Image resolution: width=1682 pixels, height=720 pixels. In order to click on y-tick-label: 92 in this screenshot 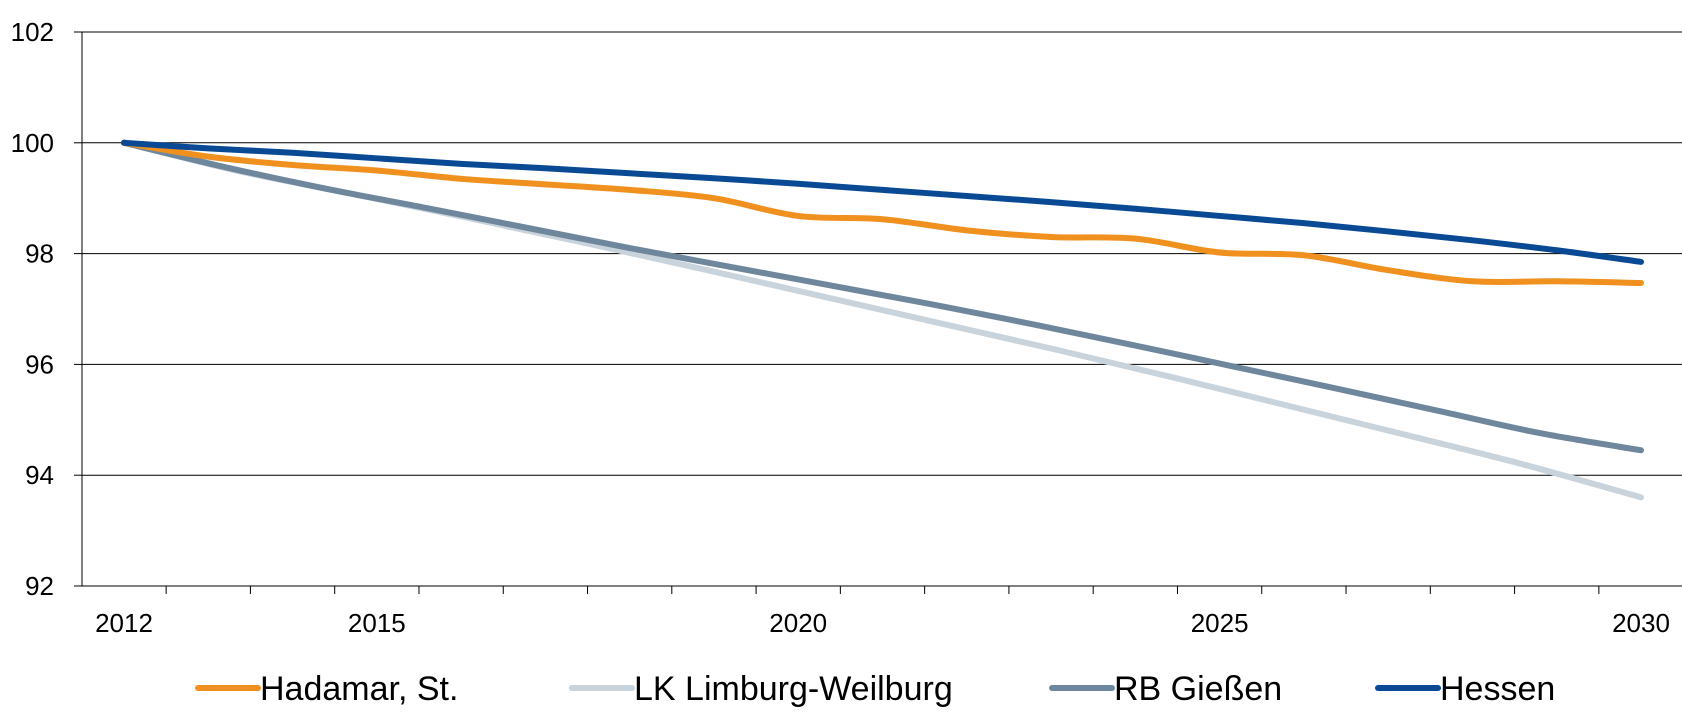, I will do `click(39, 586)`.